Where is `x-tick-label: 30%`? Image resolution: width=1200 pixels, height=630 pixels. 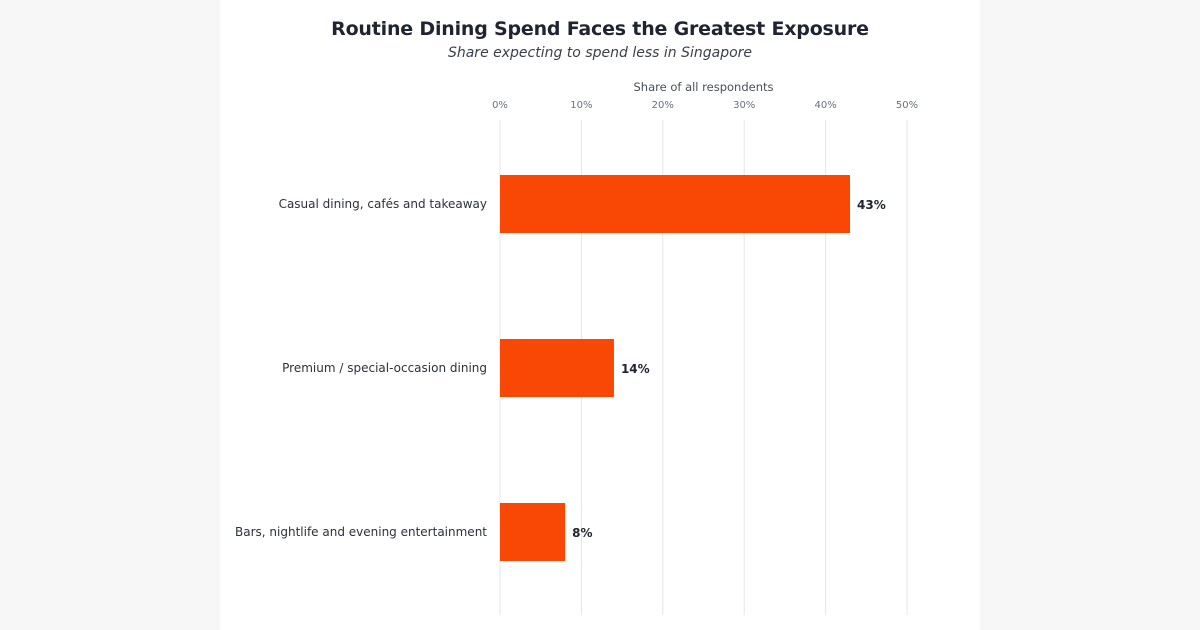
x-tick-label: 30% is located at coordinates (744, 105).